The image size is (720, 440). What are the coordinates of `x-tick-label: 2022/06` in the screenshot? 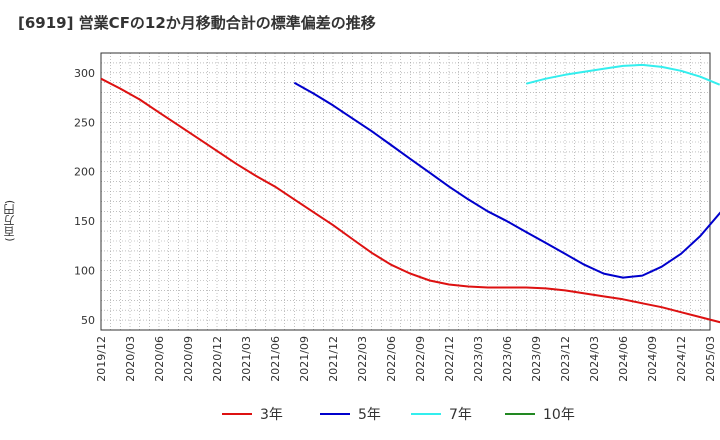 It's located at (391, 359).